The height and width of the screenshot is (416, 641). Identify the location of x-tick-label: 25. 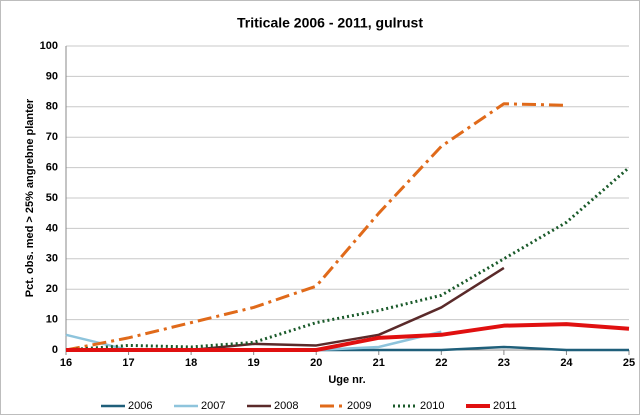
(629, 363).